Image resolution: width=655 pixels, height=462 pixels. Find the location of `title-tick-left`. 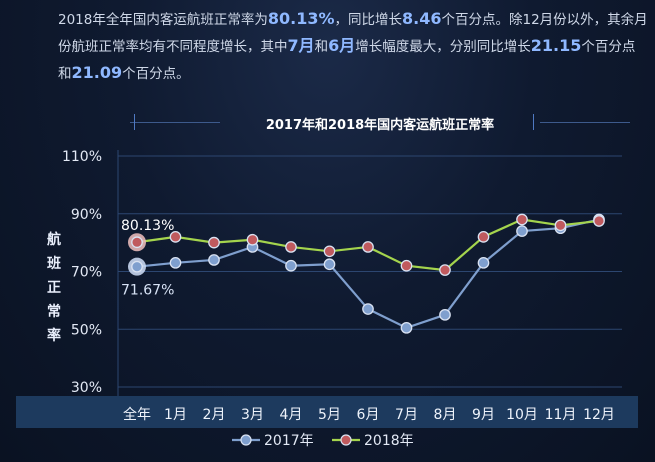

title-tick-left is located at coordinates (134, 122).